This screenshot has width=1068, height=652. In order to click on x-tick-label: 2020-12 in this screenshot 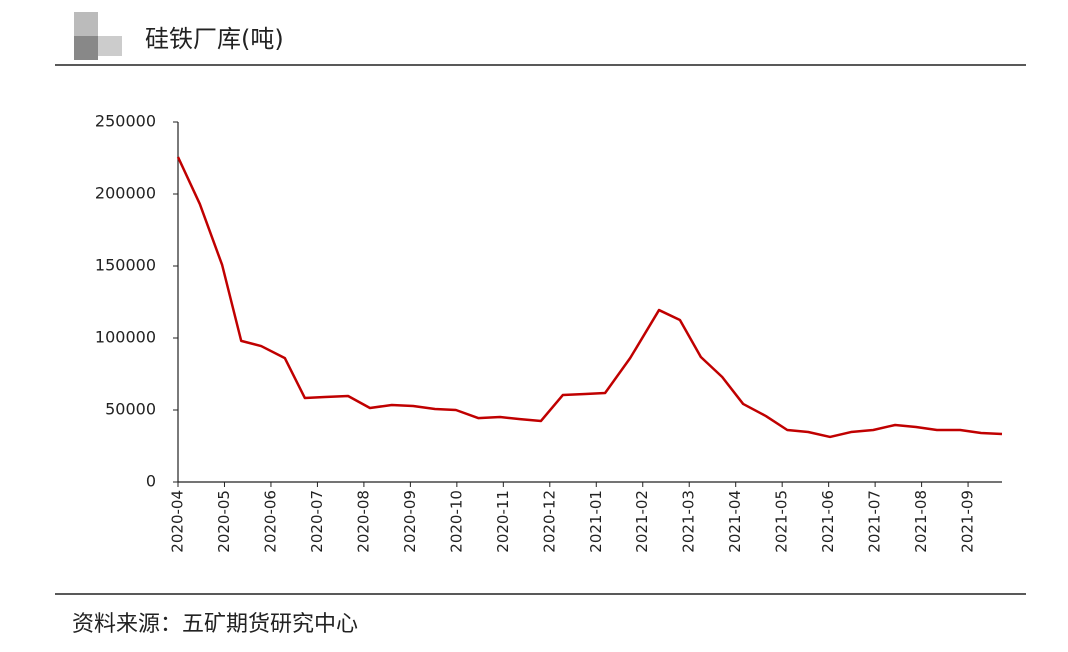, I will do `click(549, 521)`.